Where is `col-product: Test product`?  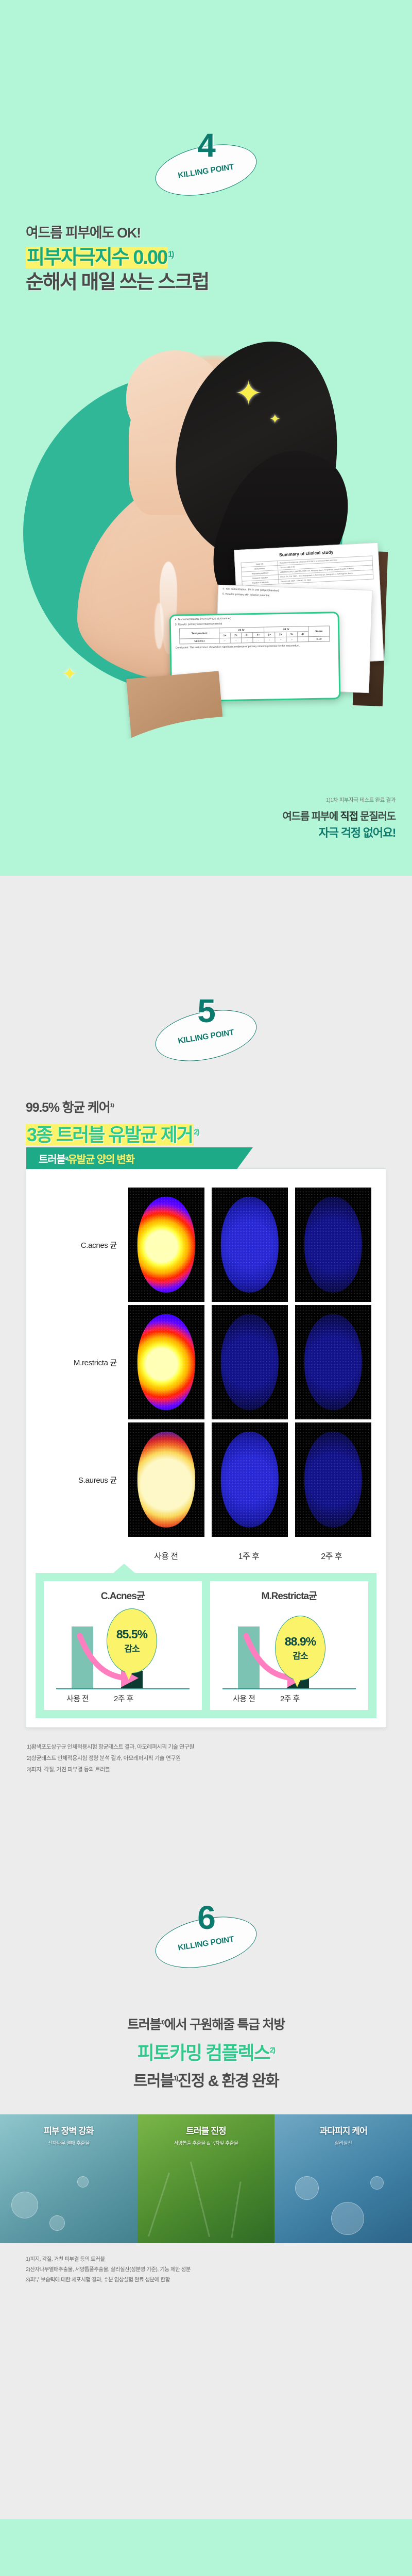
col-product: Test product is located at coordinates (199, 633).